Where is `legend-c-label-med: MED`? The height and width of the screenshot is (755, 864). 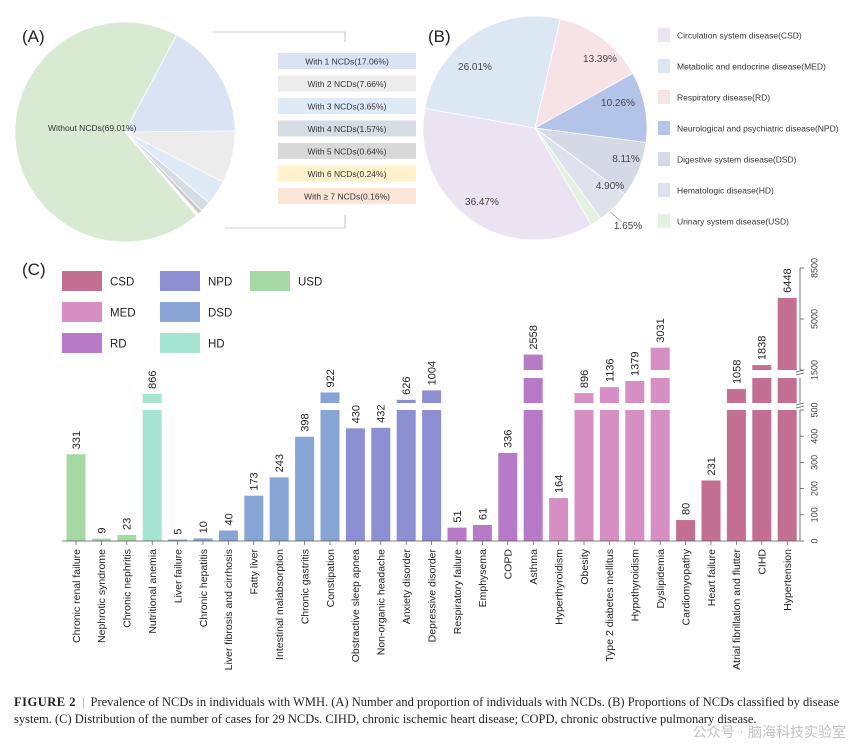
legend-c-label-med: MED is located at coordinates (123, 314).